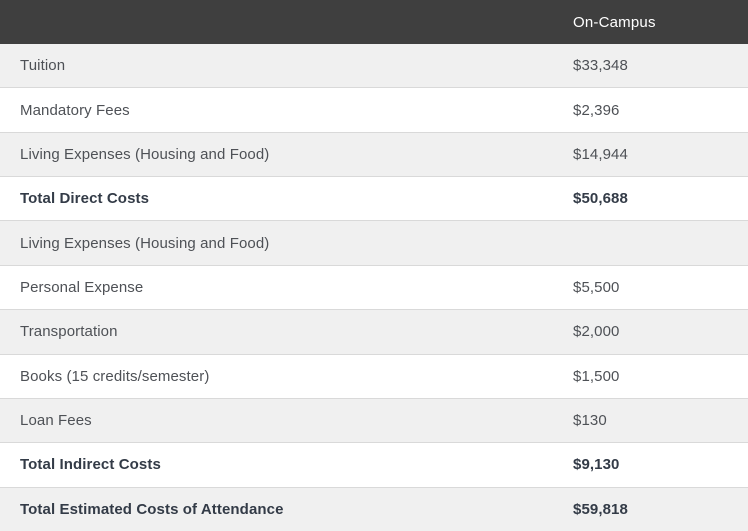  I want to click on row-label: Tuition, so click(43, 66).